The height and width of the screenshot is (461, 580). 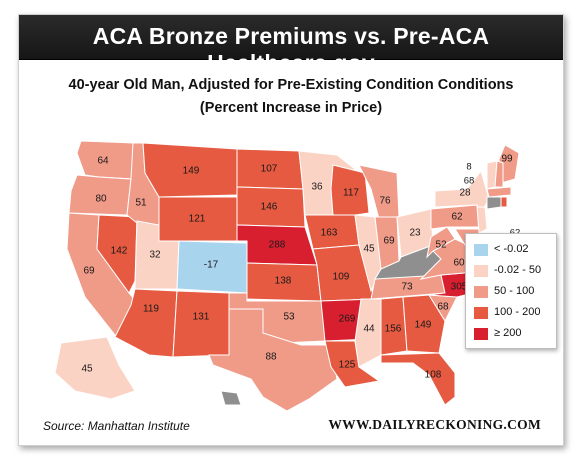 I want to click on state-nm, so click(x=201, y=324).